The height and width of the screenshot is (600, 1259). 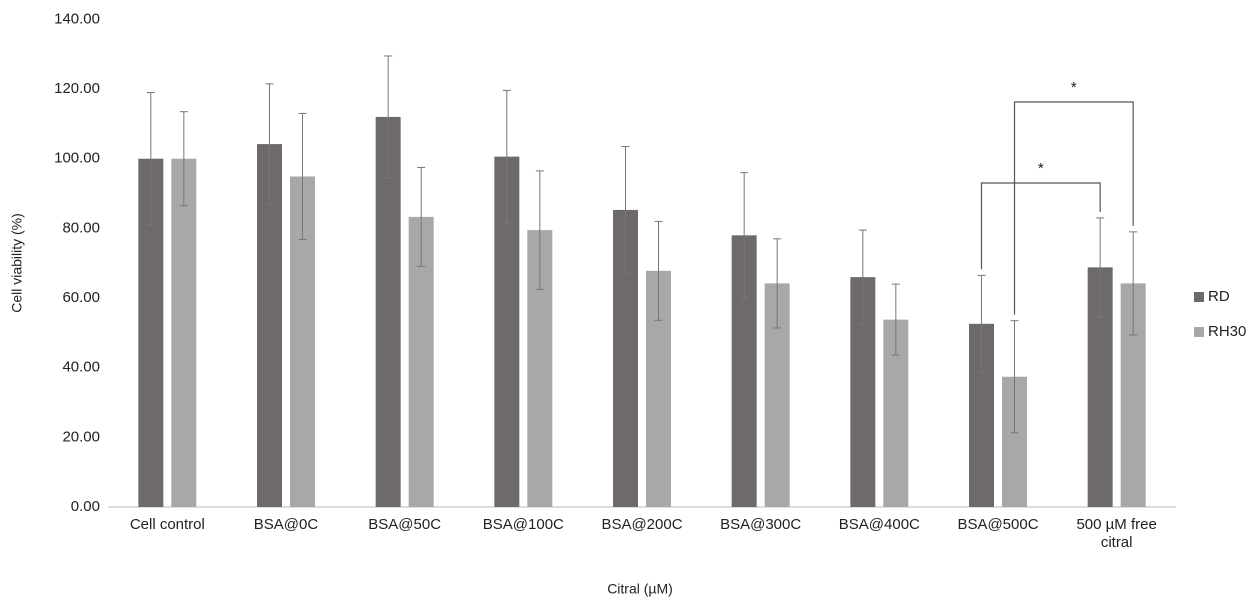 What do you see at coordinates (167, 524) in the screenshot?
I see `x-tick-label: Cell control` at bounding box center [167, 524].